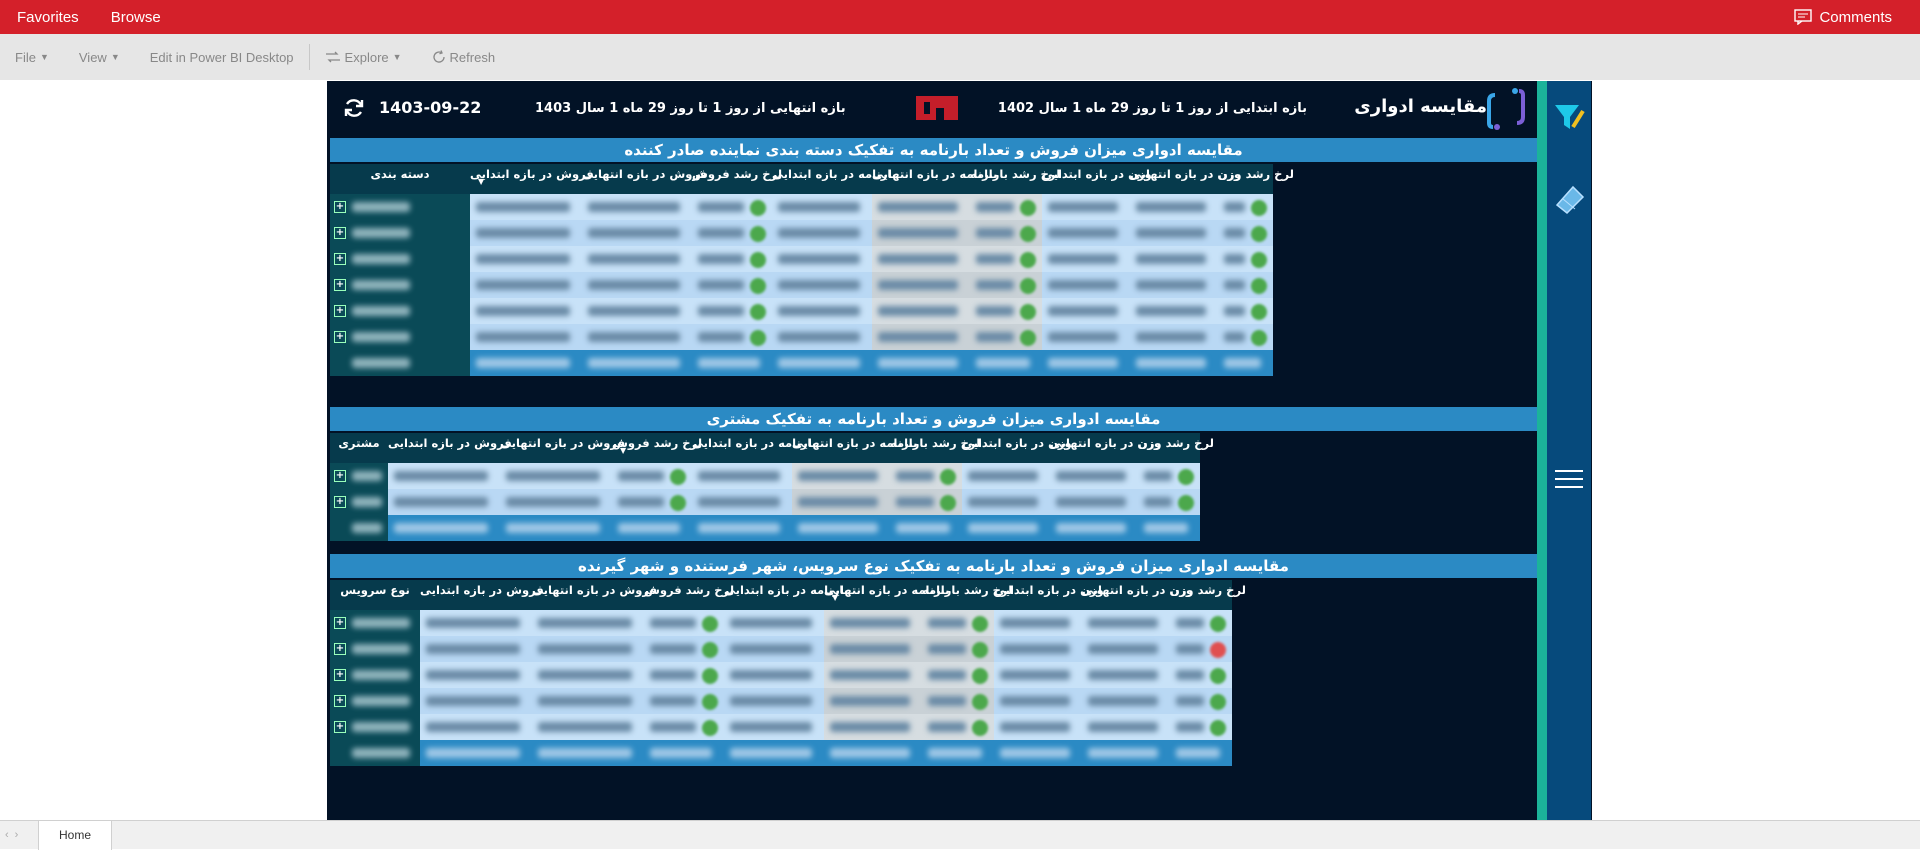  What do you see at coordinates (354, 108) in the screenshot?
I see `refresh-icon` at bounding box center [354, 108].